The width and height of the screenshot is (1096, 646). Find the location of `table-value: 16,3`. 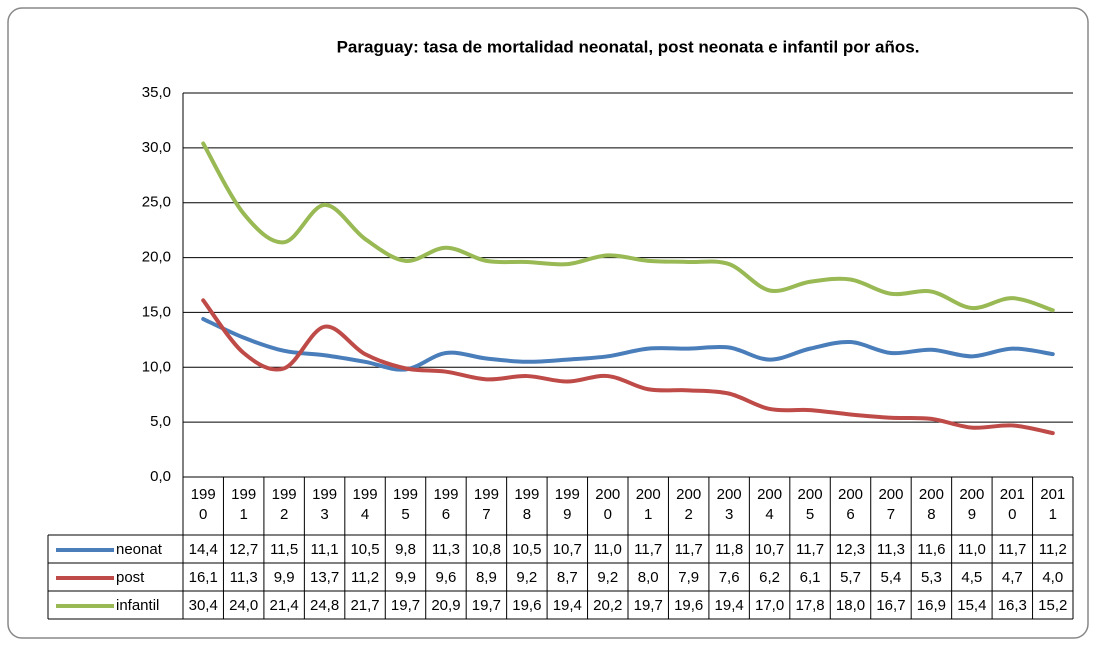

table-value: 16,3 is located at coordinates (1012, 605).